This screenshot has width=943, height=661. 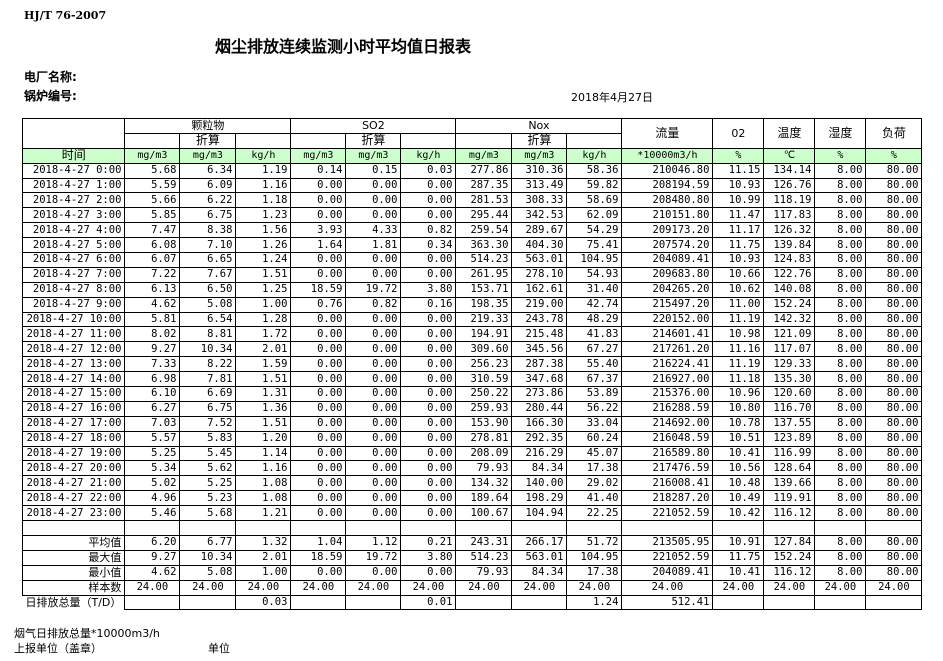 What do you see at coordinates (484, 513) in the screenshot?
I see `value-cell: 100.67` at bounding box center [484, 513].